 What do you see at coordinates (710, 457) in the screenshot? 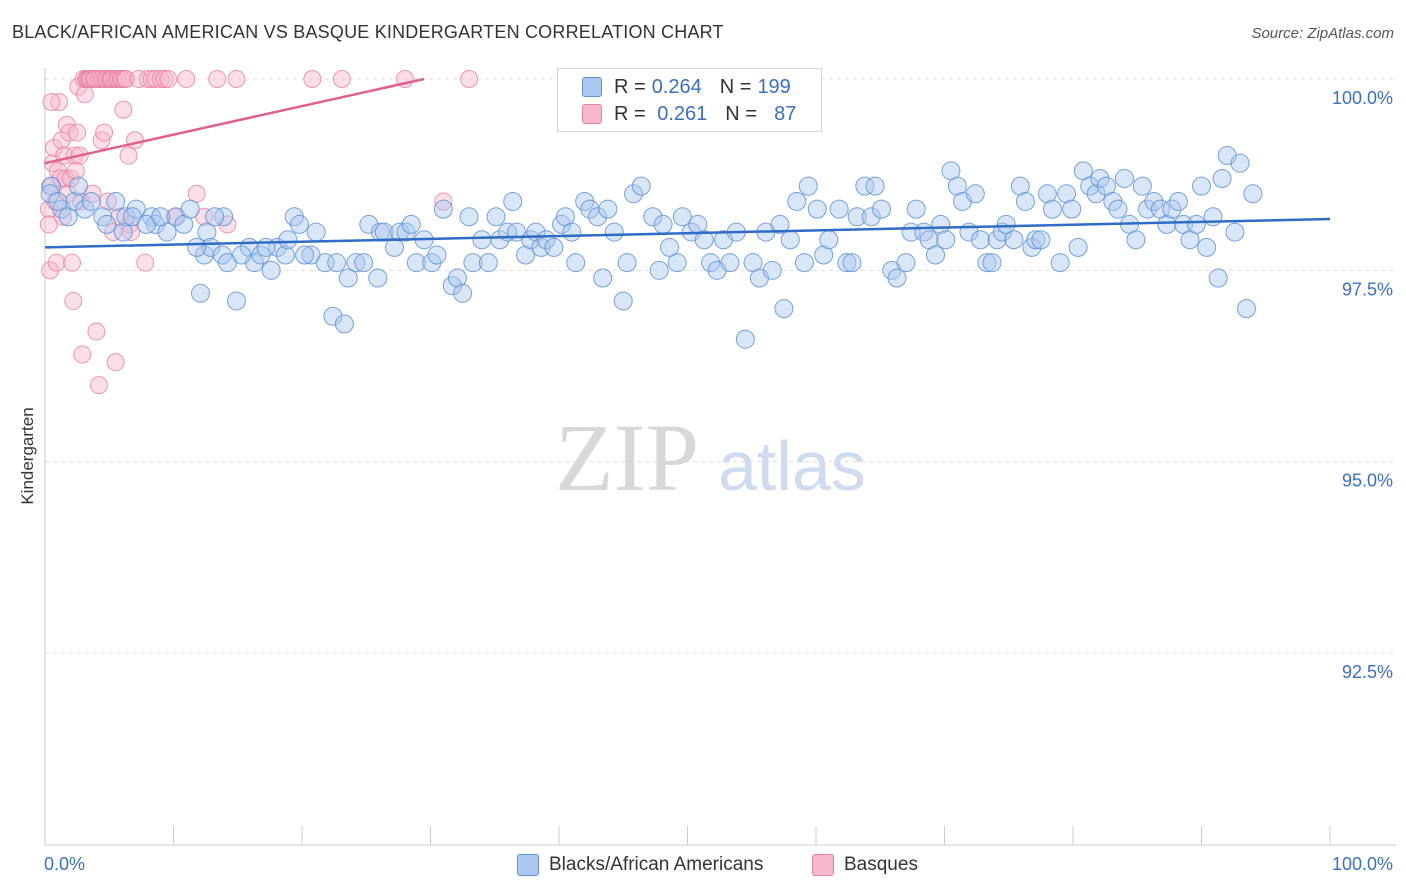
I see `zipatlas-watermark: ZIP atlas` at bounding box center [710, 457].